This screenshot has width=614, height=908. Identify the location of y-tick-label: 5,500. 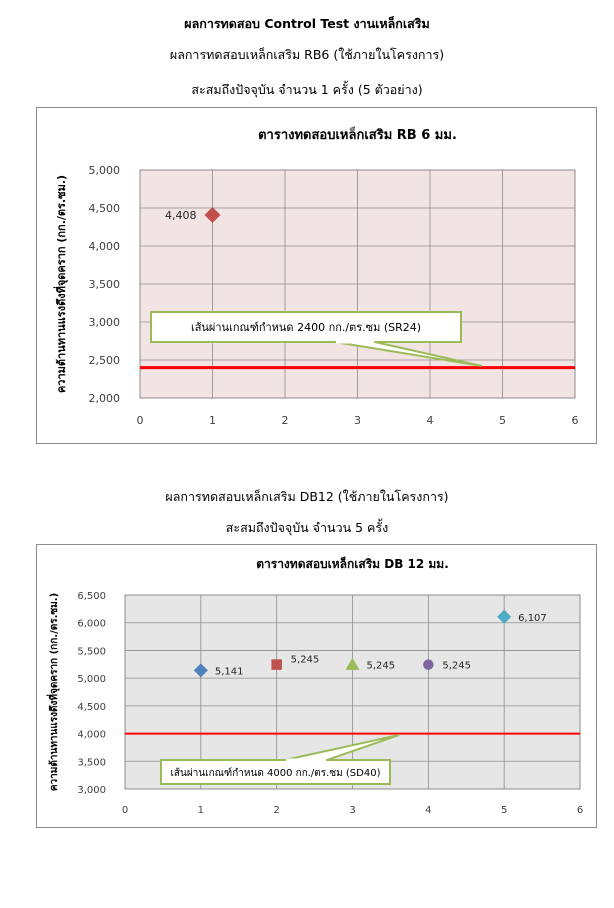
(91, 651).